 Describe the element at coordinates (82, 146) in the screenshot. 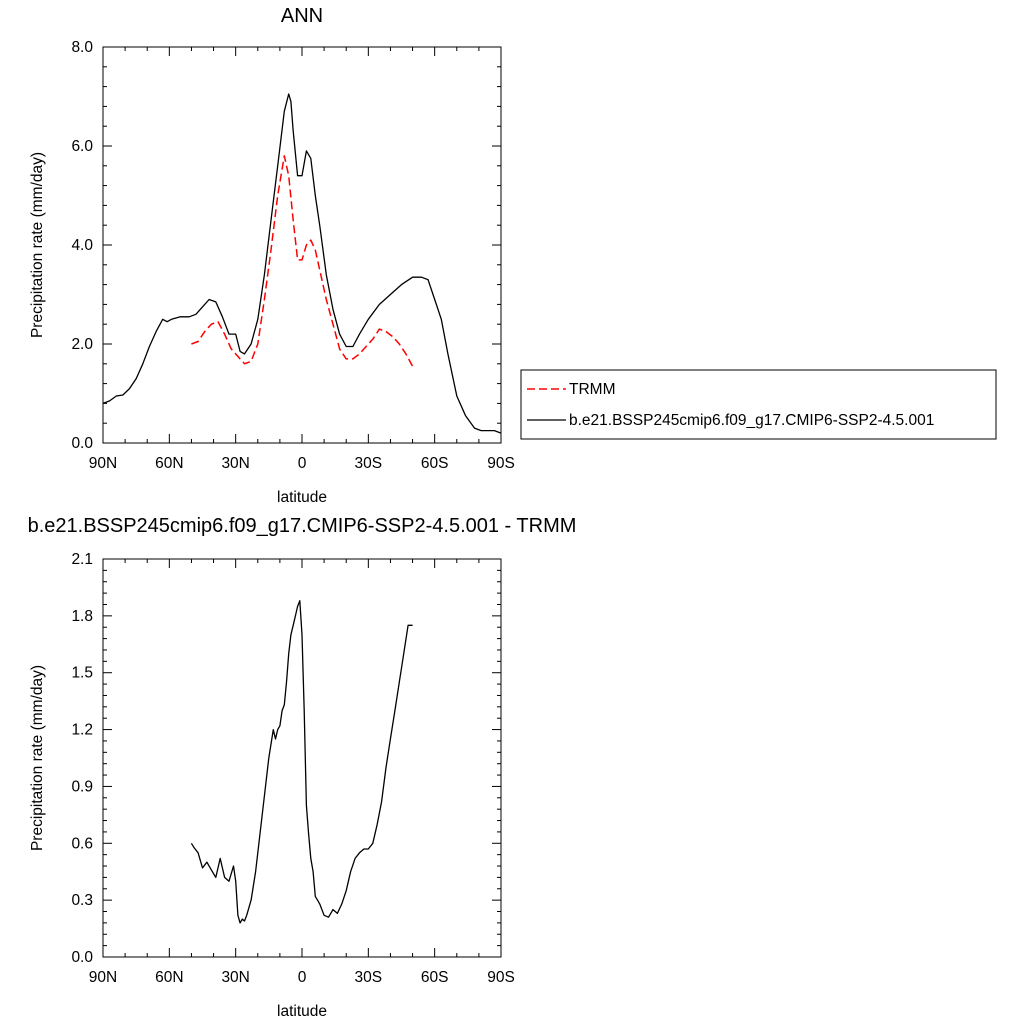

I see `y-tick-label: 6.0` at that location.